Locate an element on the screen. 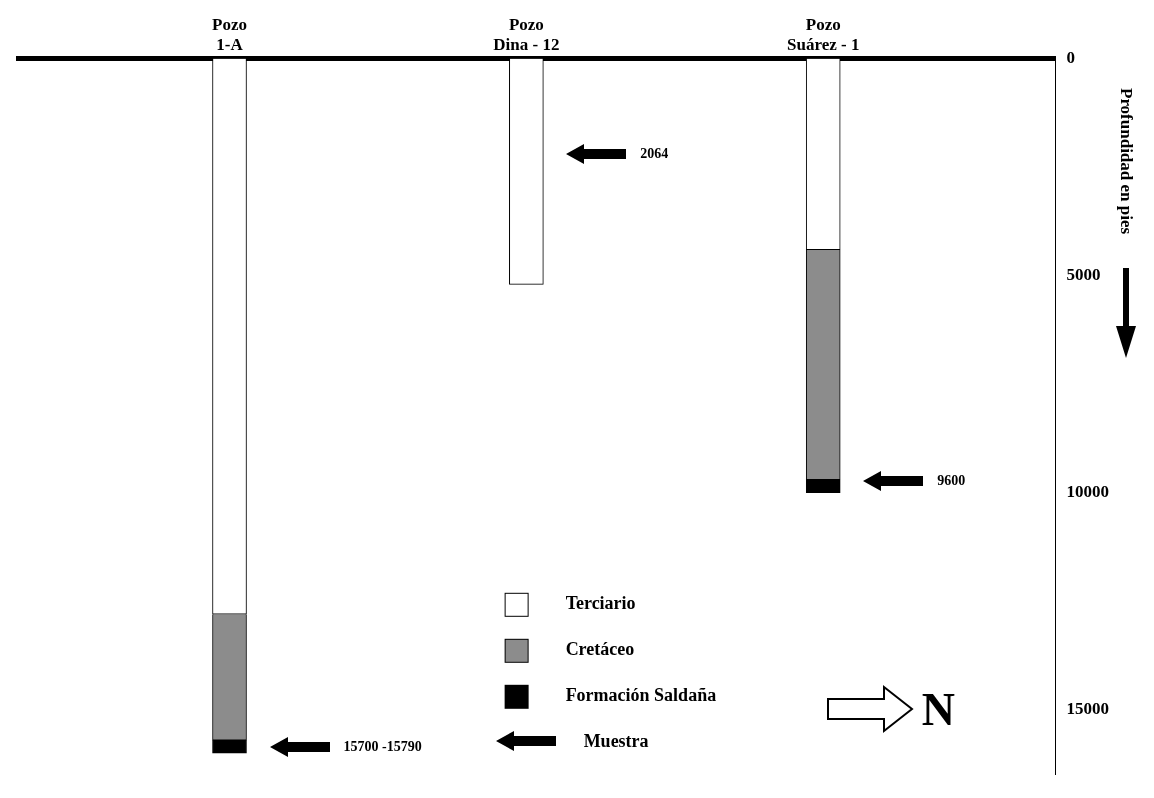 This screenshot has width=1154, height=798. x-tick-label: Pozo Suárez - 1 is located at coordinates (823, 34).